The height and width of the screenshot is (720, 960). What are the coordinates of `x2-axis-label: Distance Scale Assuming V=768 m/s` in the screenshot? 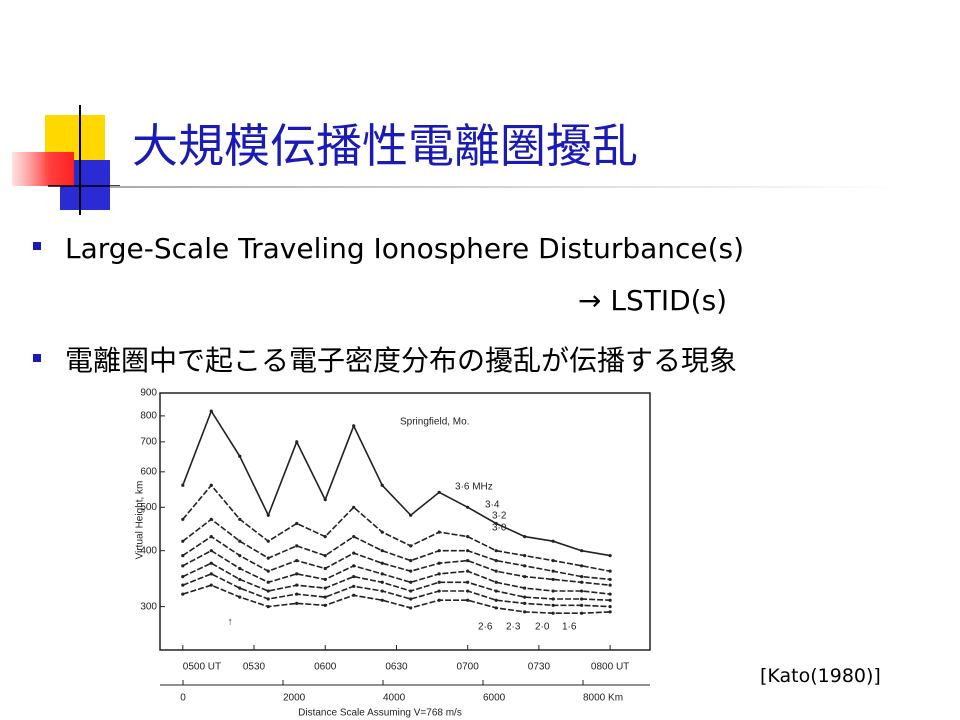 It's located at (380, 713).